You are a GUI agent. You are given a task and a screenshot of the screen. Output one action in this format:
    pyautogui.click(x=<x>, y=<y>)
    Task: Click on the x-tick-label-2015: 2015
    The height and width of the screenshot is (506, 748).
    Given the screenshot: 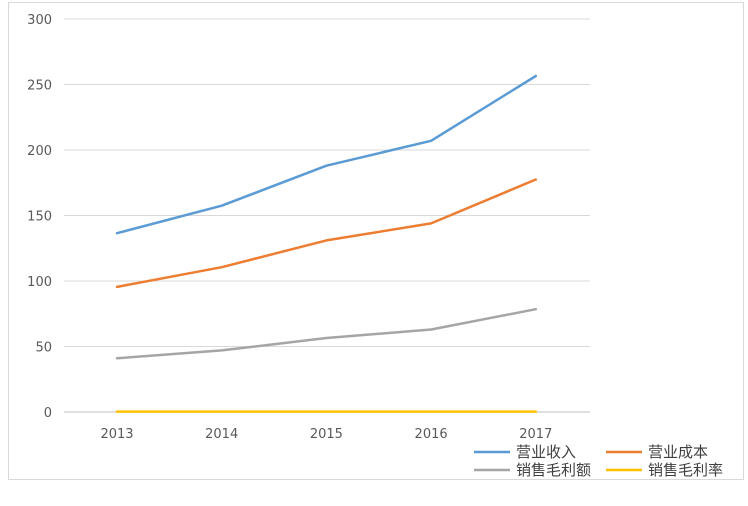 What is the action you would take?
    pyautogui.click(x=326, y=434)
    